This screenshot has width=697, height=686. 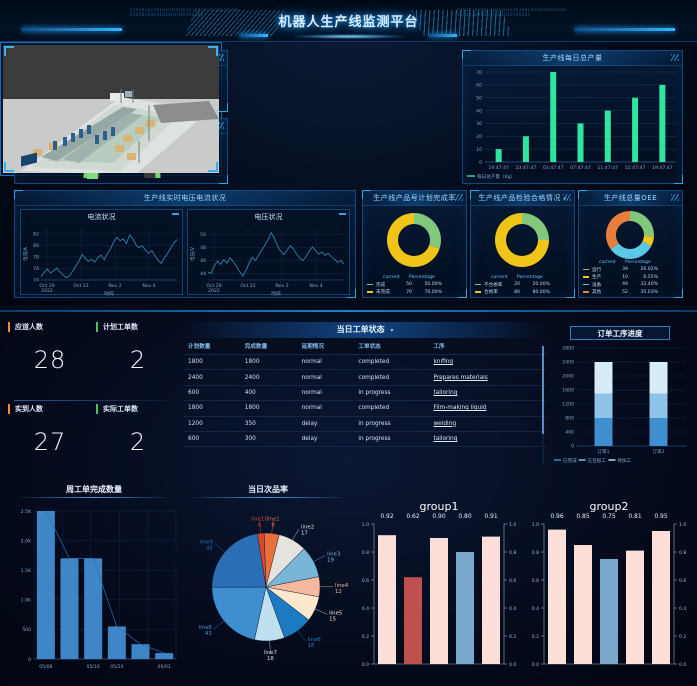 I want to click on legend-current: 49, so click(x=625, y=284).